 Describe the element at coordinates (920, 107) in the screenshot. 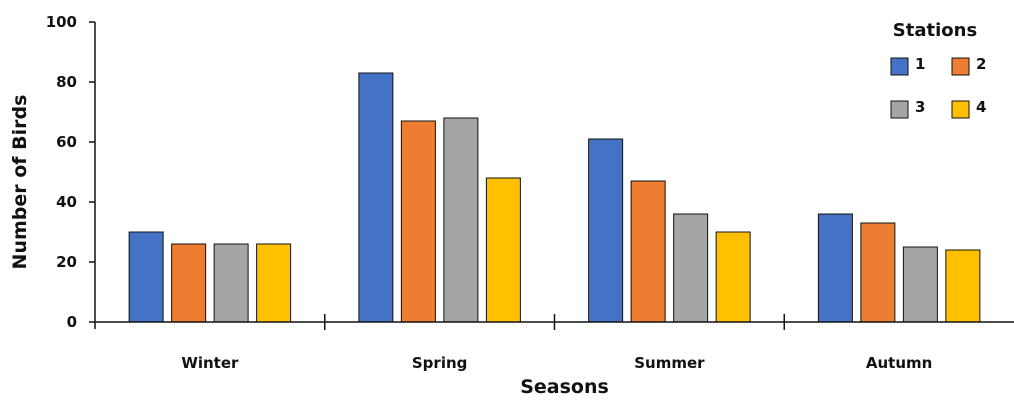

I see `legend-label-3: 3` at that location.